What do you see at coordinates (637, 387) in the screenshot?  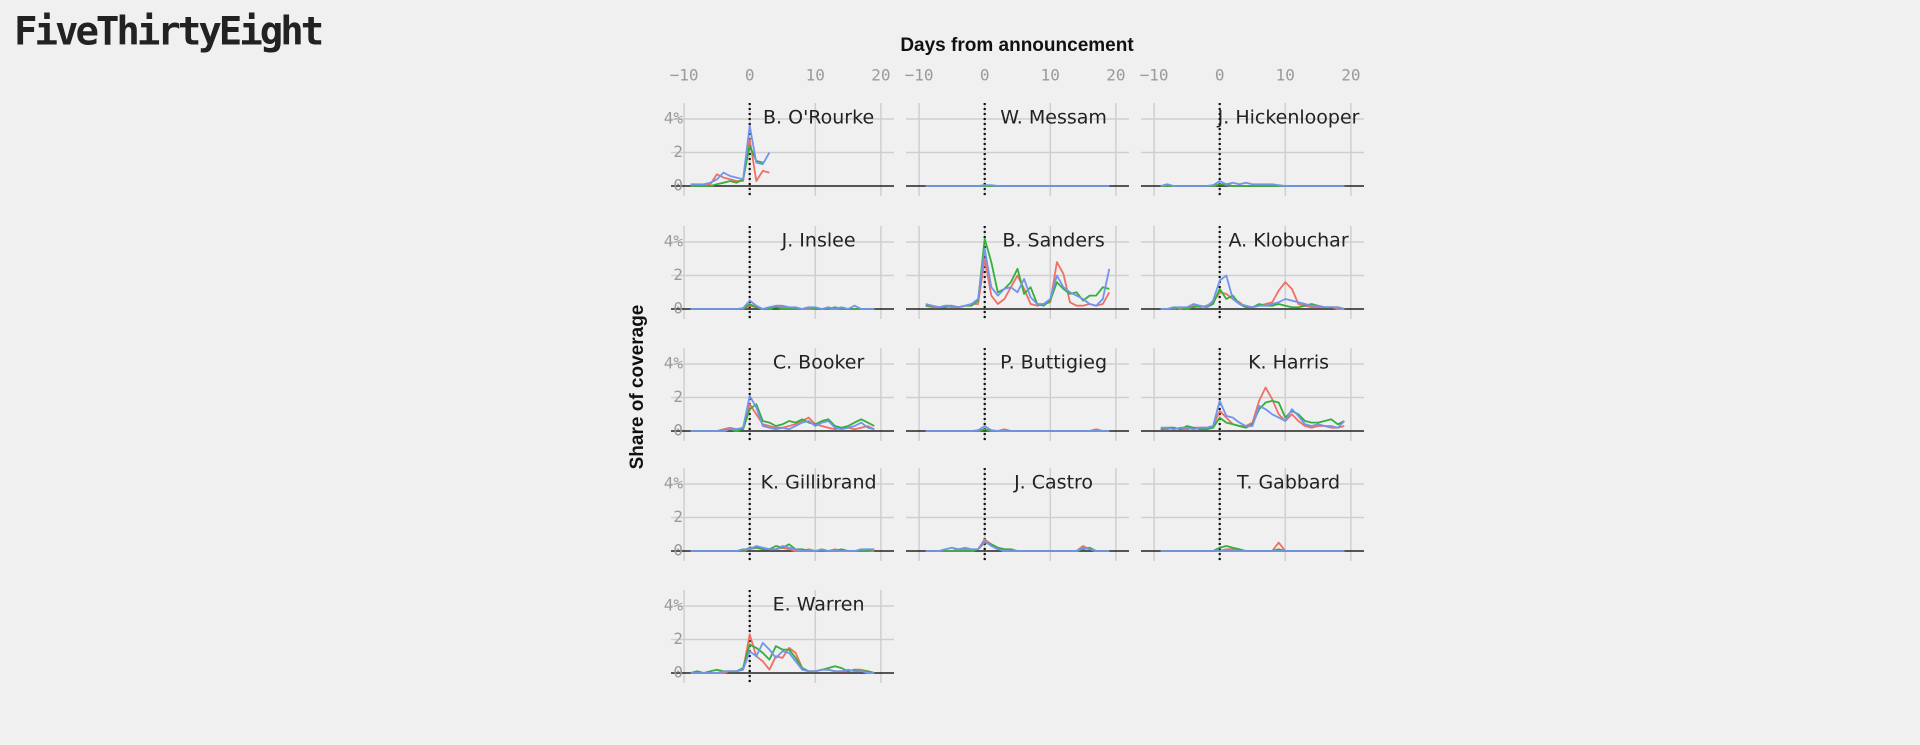 I see `y-axis-label: Share of coverage` at bounding box center [637, 387].